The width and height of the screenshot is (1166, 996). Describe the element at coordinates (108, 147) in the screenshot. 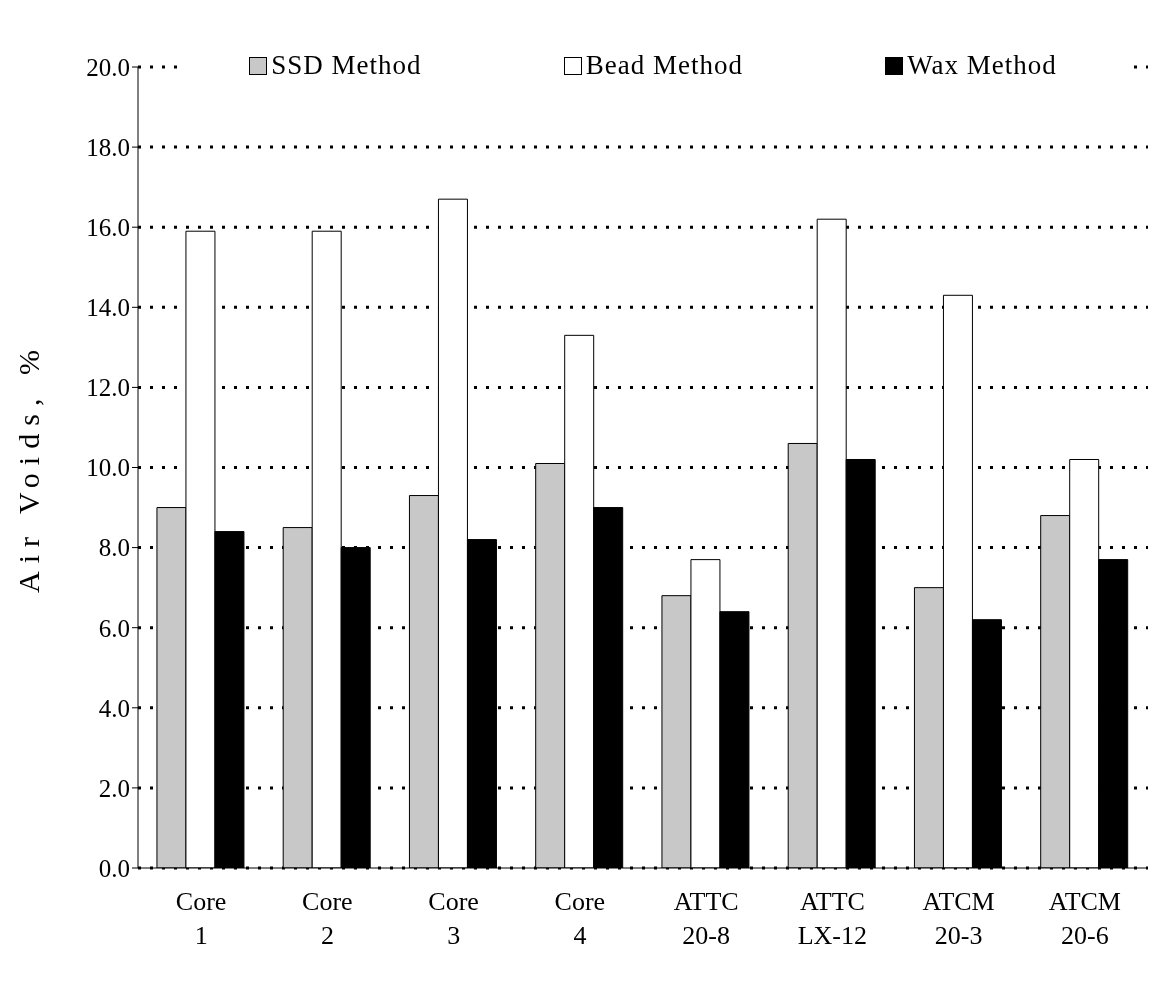

I see `y-tick-label: 18.0` at that location.